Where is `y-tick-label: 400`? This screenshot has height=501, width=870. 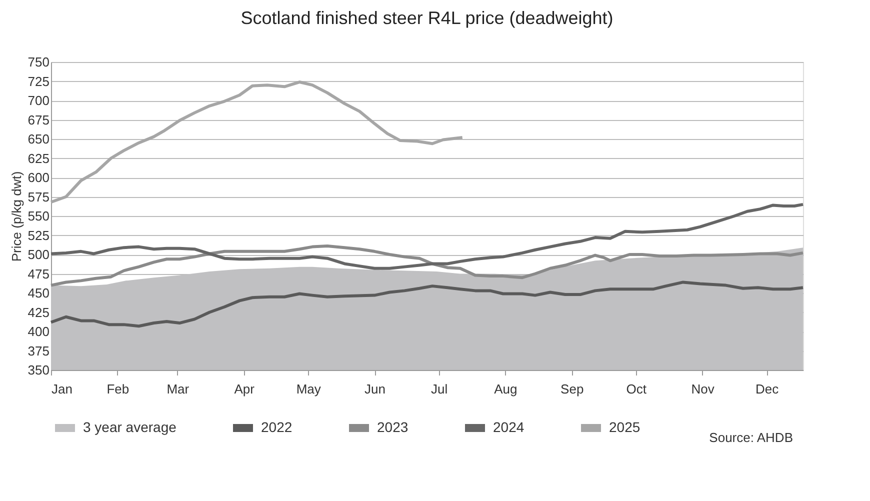 y-tick-label: 400 is located at coordinates (39, 331).